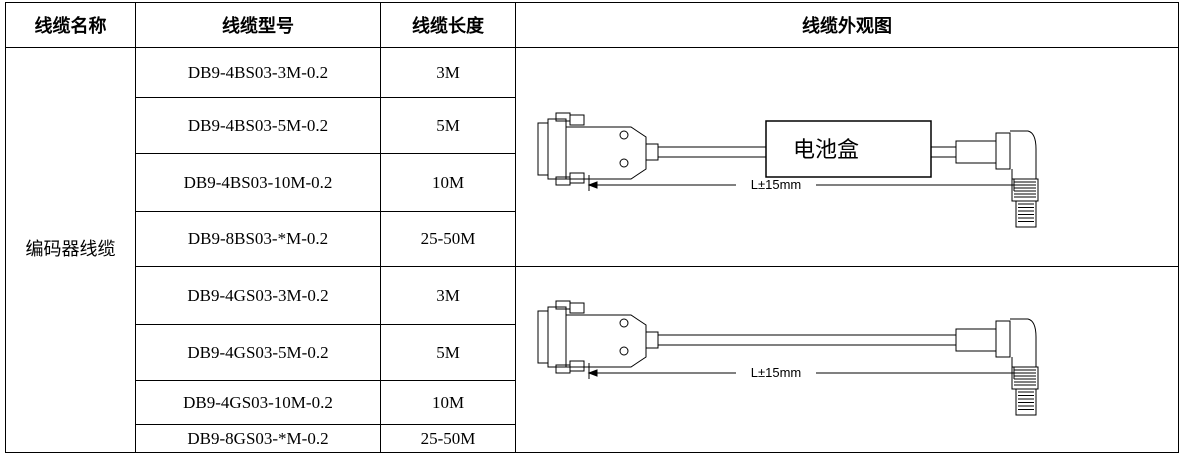 The image size is (1182, 454). I want to click on header-cell: 线缆名称, so click(70, 25).